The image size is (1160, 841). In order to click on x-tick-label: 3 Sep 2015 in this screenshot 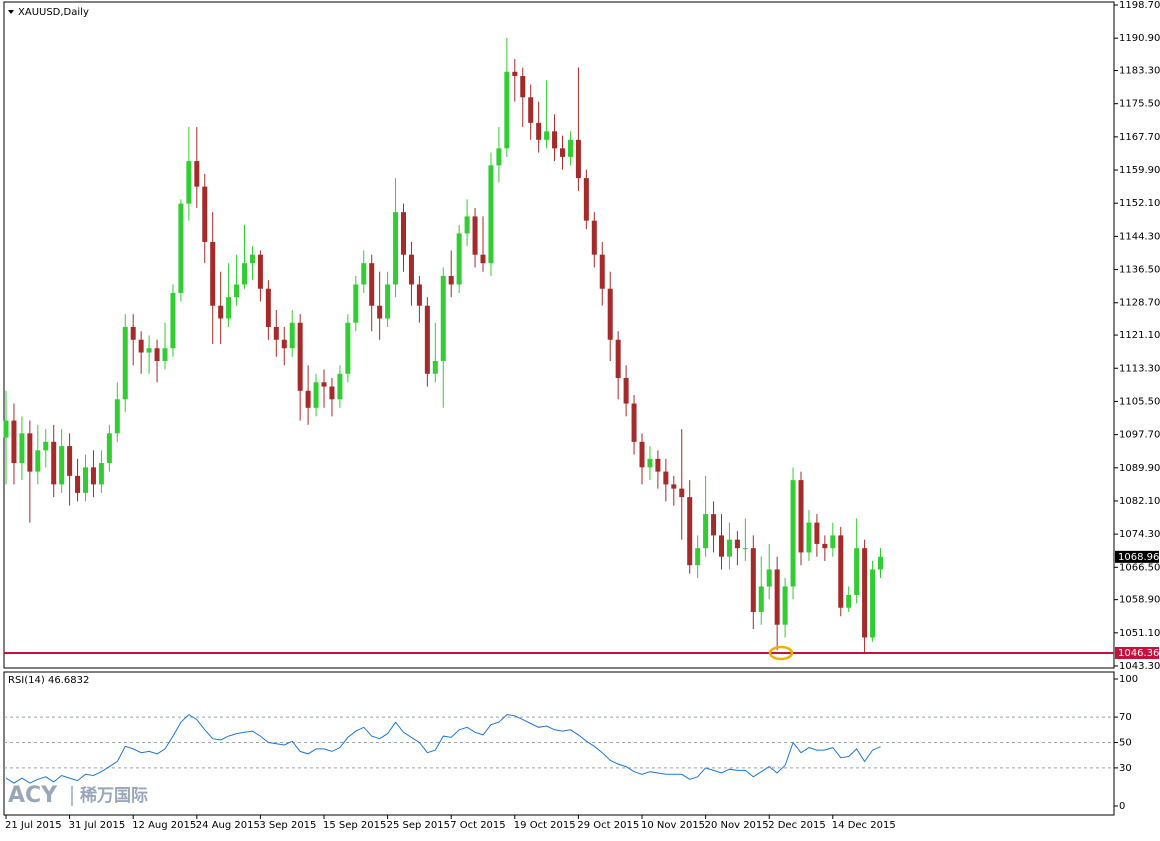, I will do `click(287, 825)`.